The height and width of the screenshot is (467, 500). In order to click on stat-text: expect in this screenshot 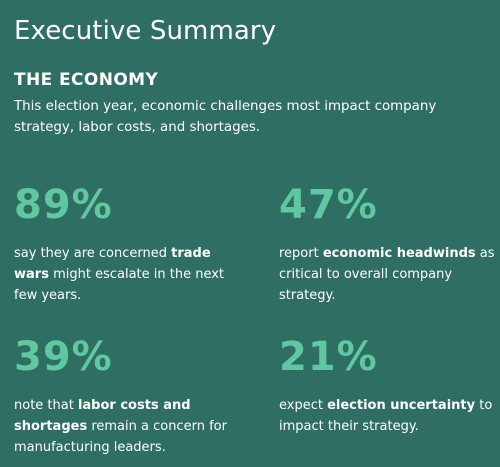, I will do `click(303, 405)`.